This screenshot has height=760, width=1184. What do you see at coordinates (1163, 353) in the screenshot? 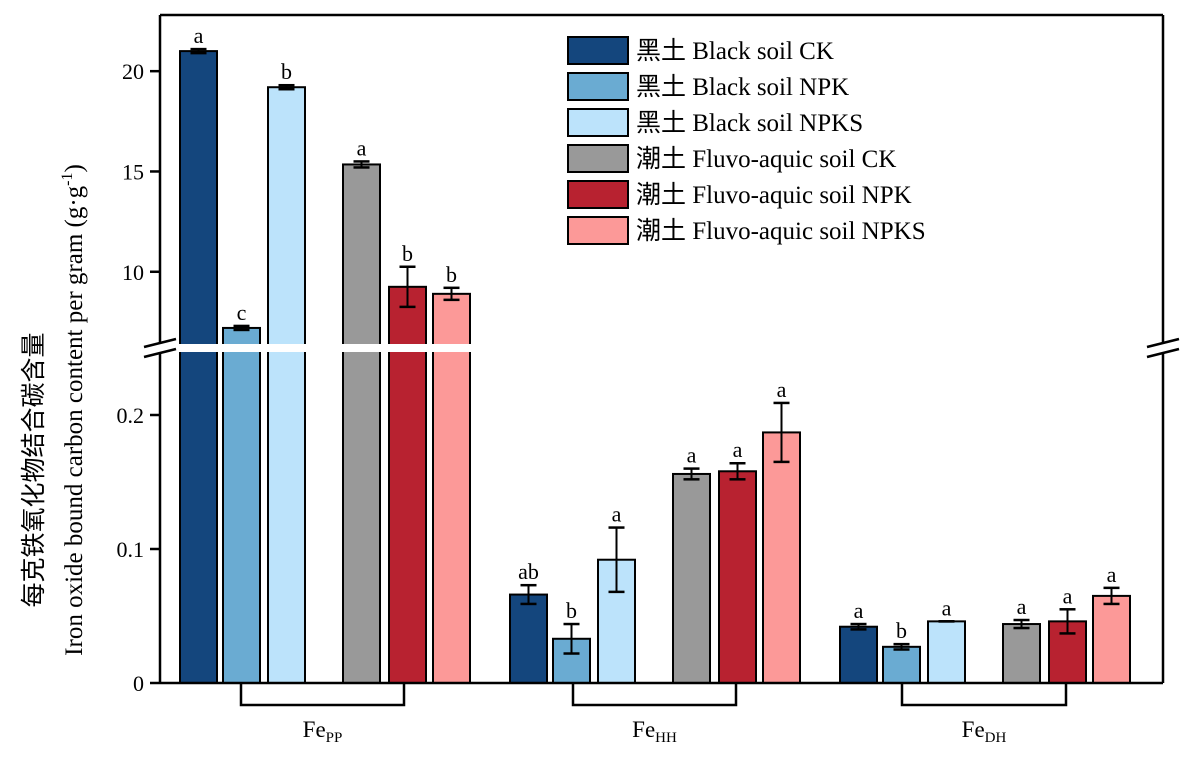
I see `axis-break-mark-2b` at bounding box center [1163, 353].